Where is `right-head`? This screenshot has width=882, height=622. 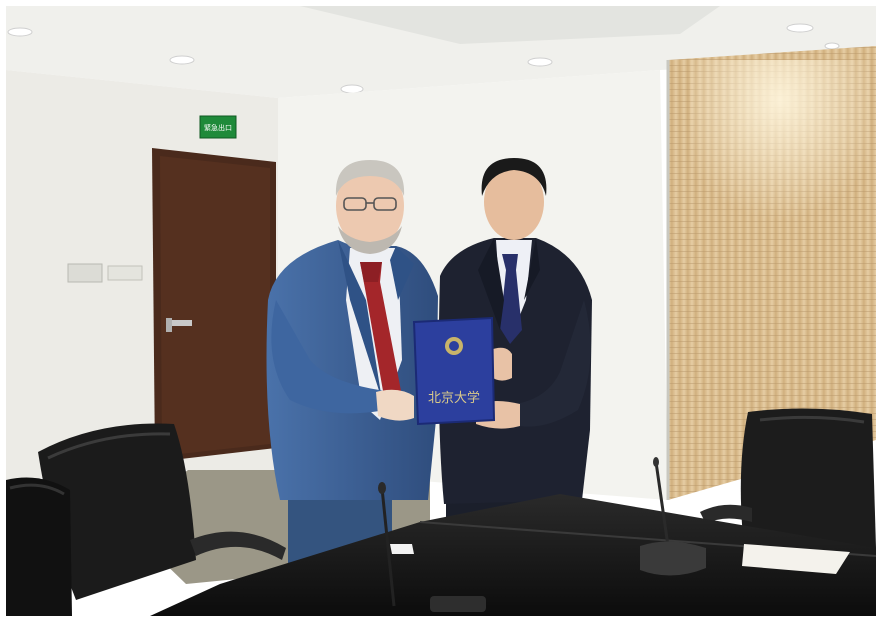 right-head is located at coordinates (514, 202).